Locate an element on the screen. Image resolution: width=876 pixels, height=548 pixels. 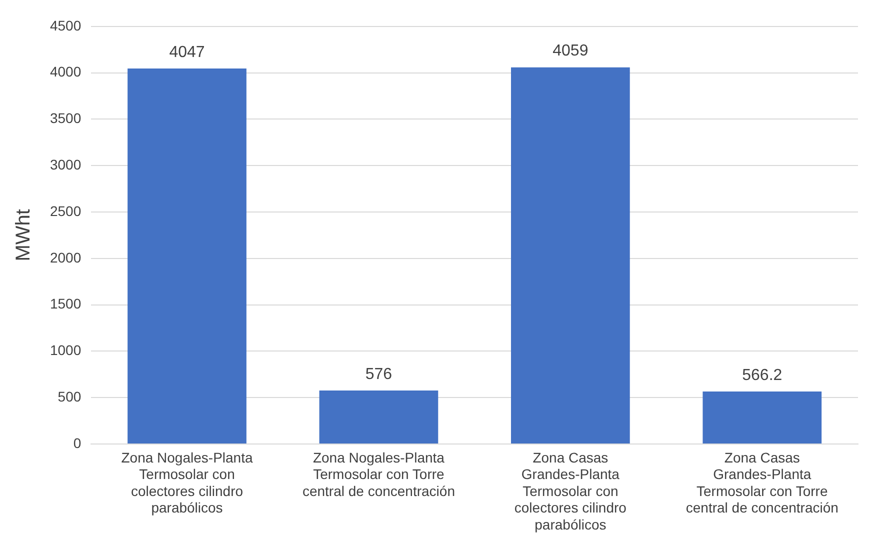
y-tick-label: 3500 is located at coordinates (66, 118).